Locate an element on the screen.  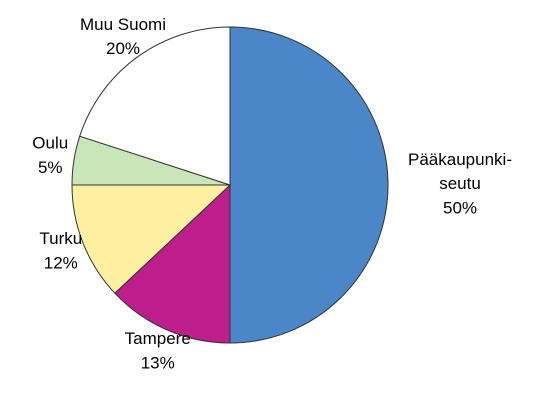
category-label: Muu Suomi is located at coordinates (123, 24).